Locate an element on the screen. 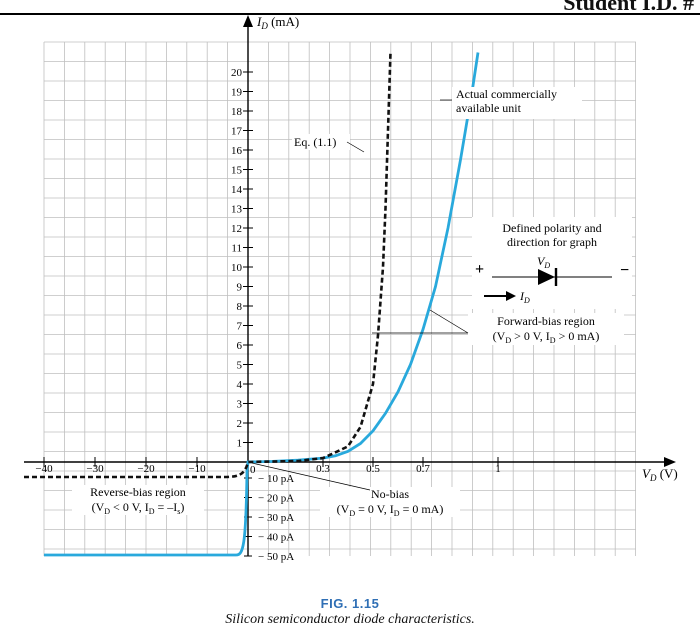 The width and height of the screenshot is (700, 638). y-axis-title: ID (mA) is located at coordinates (277, 22).